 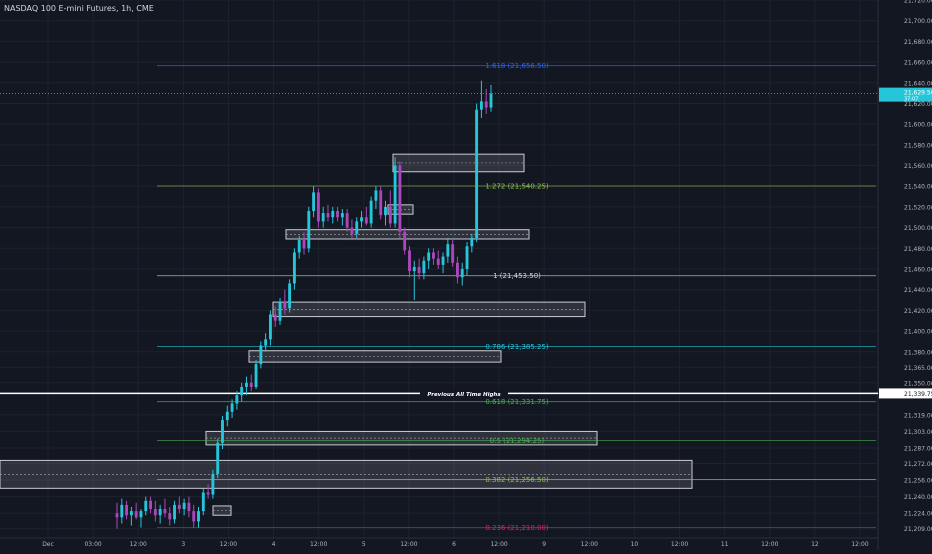 What do you see at coordinates (918, 394) in the screenshot?
I see `ath-price-label: 21,339.75` at bounding box center [918, 394].